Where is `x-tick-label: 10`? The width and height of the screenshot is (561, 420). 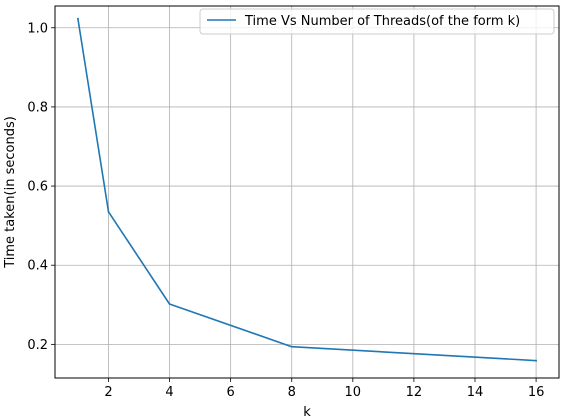 x-tick-label: 10 is located at coordinates (353, 392).